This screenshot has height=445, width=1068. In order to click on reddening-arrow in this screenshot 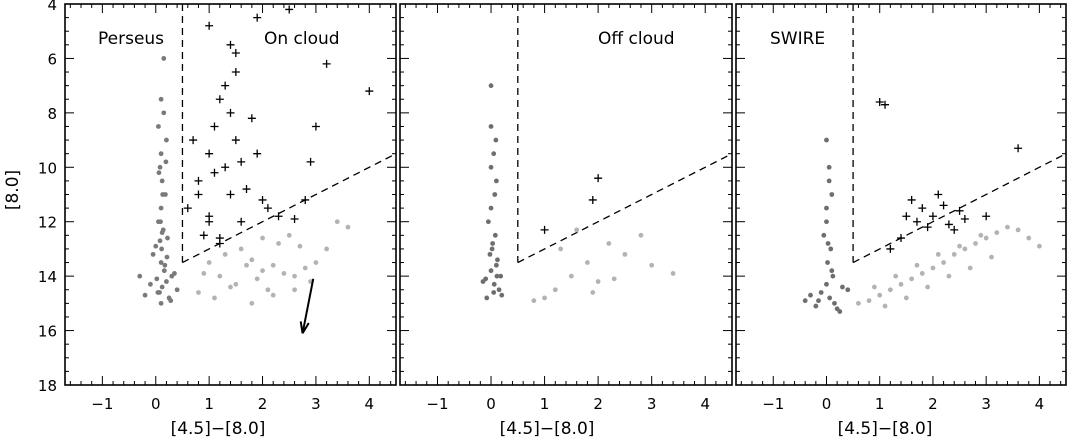, I will do `click(308, 306)`.